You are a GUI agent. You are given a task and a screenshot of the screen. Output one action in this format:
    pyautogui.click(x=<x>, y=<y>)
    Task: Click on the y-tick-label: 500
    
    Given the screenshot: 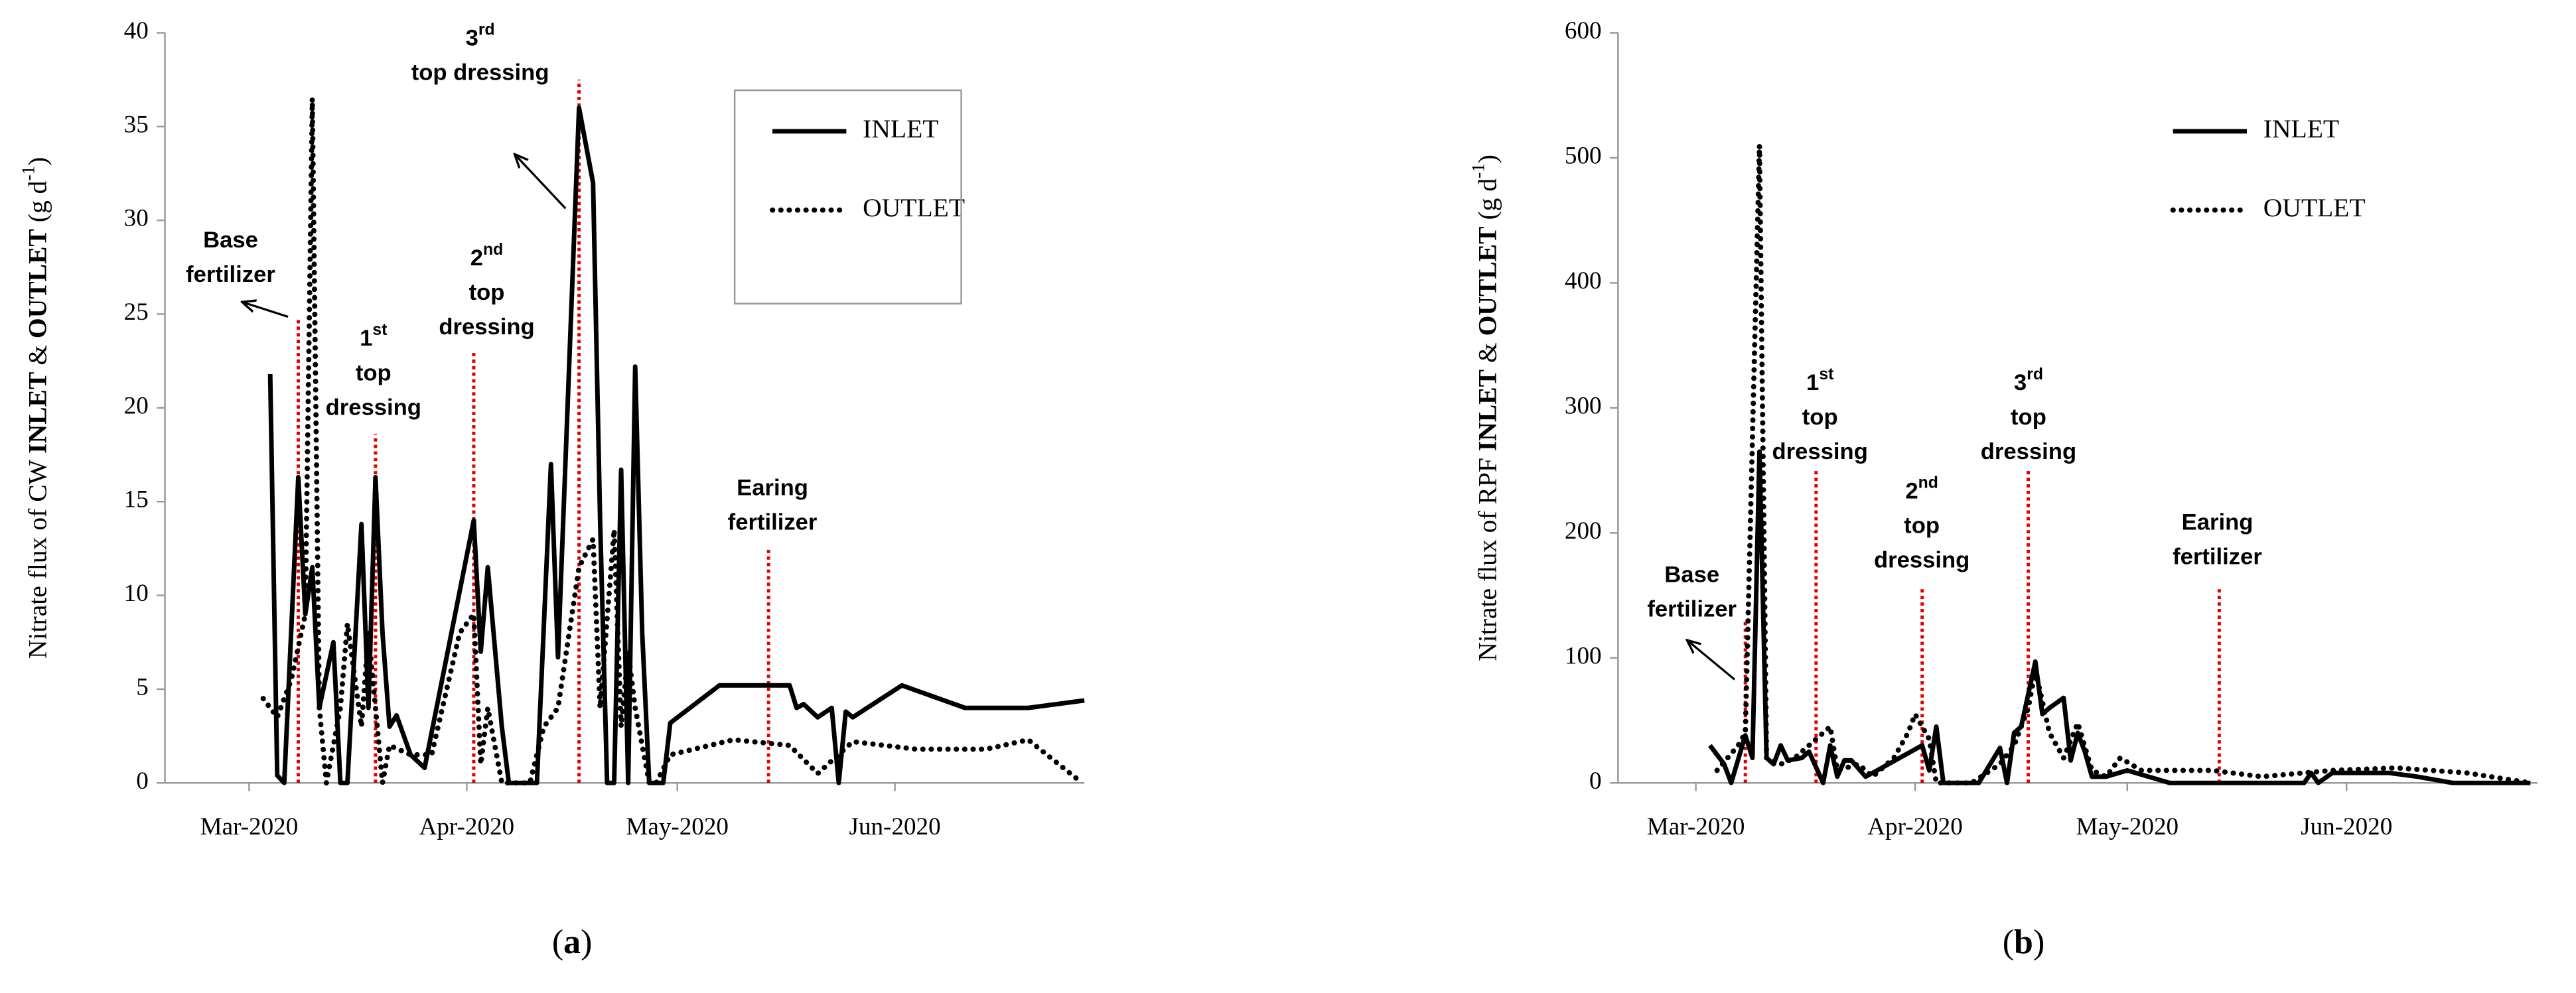 What is the action you would take?
    pyautogui.click(x=1584, y=155)
    